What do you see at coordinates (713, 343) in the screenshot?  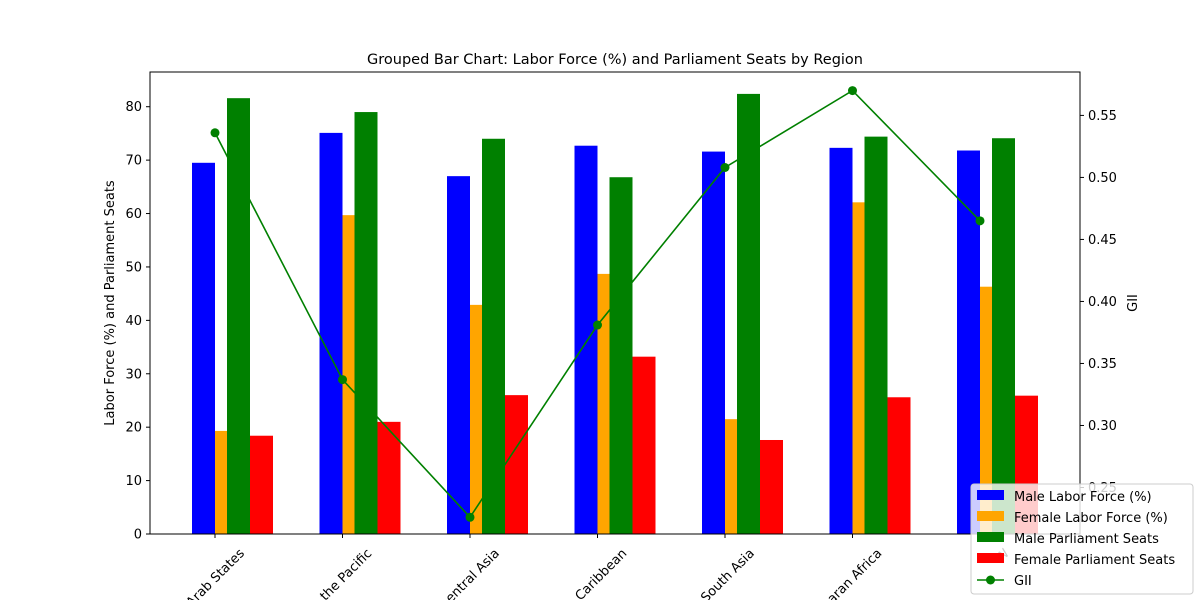 I see `bar-male-labor-force-south-asia` at bounding box center [713, 343].